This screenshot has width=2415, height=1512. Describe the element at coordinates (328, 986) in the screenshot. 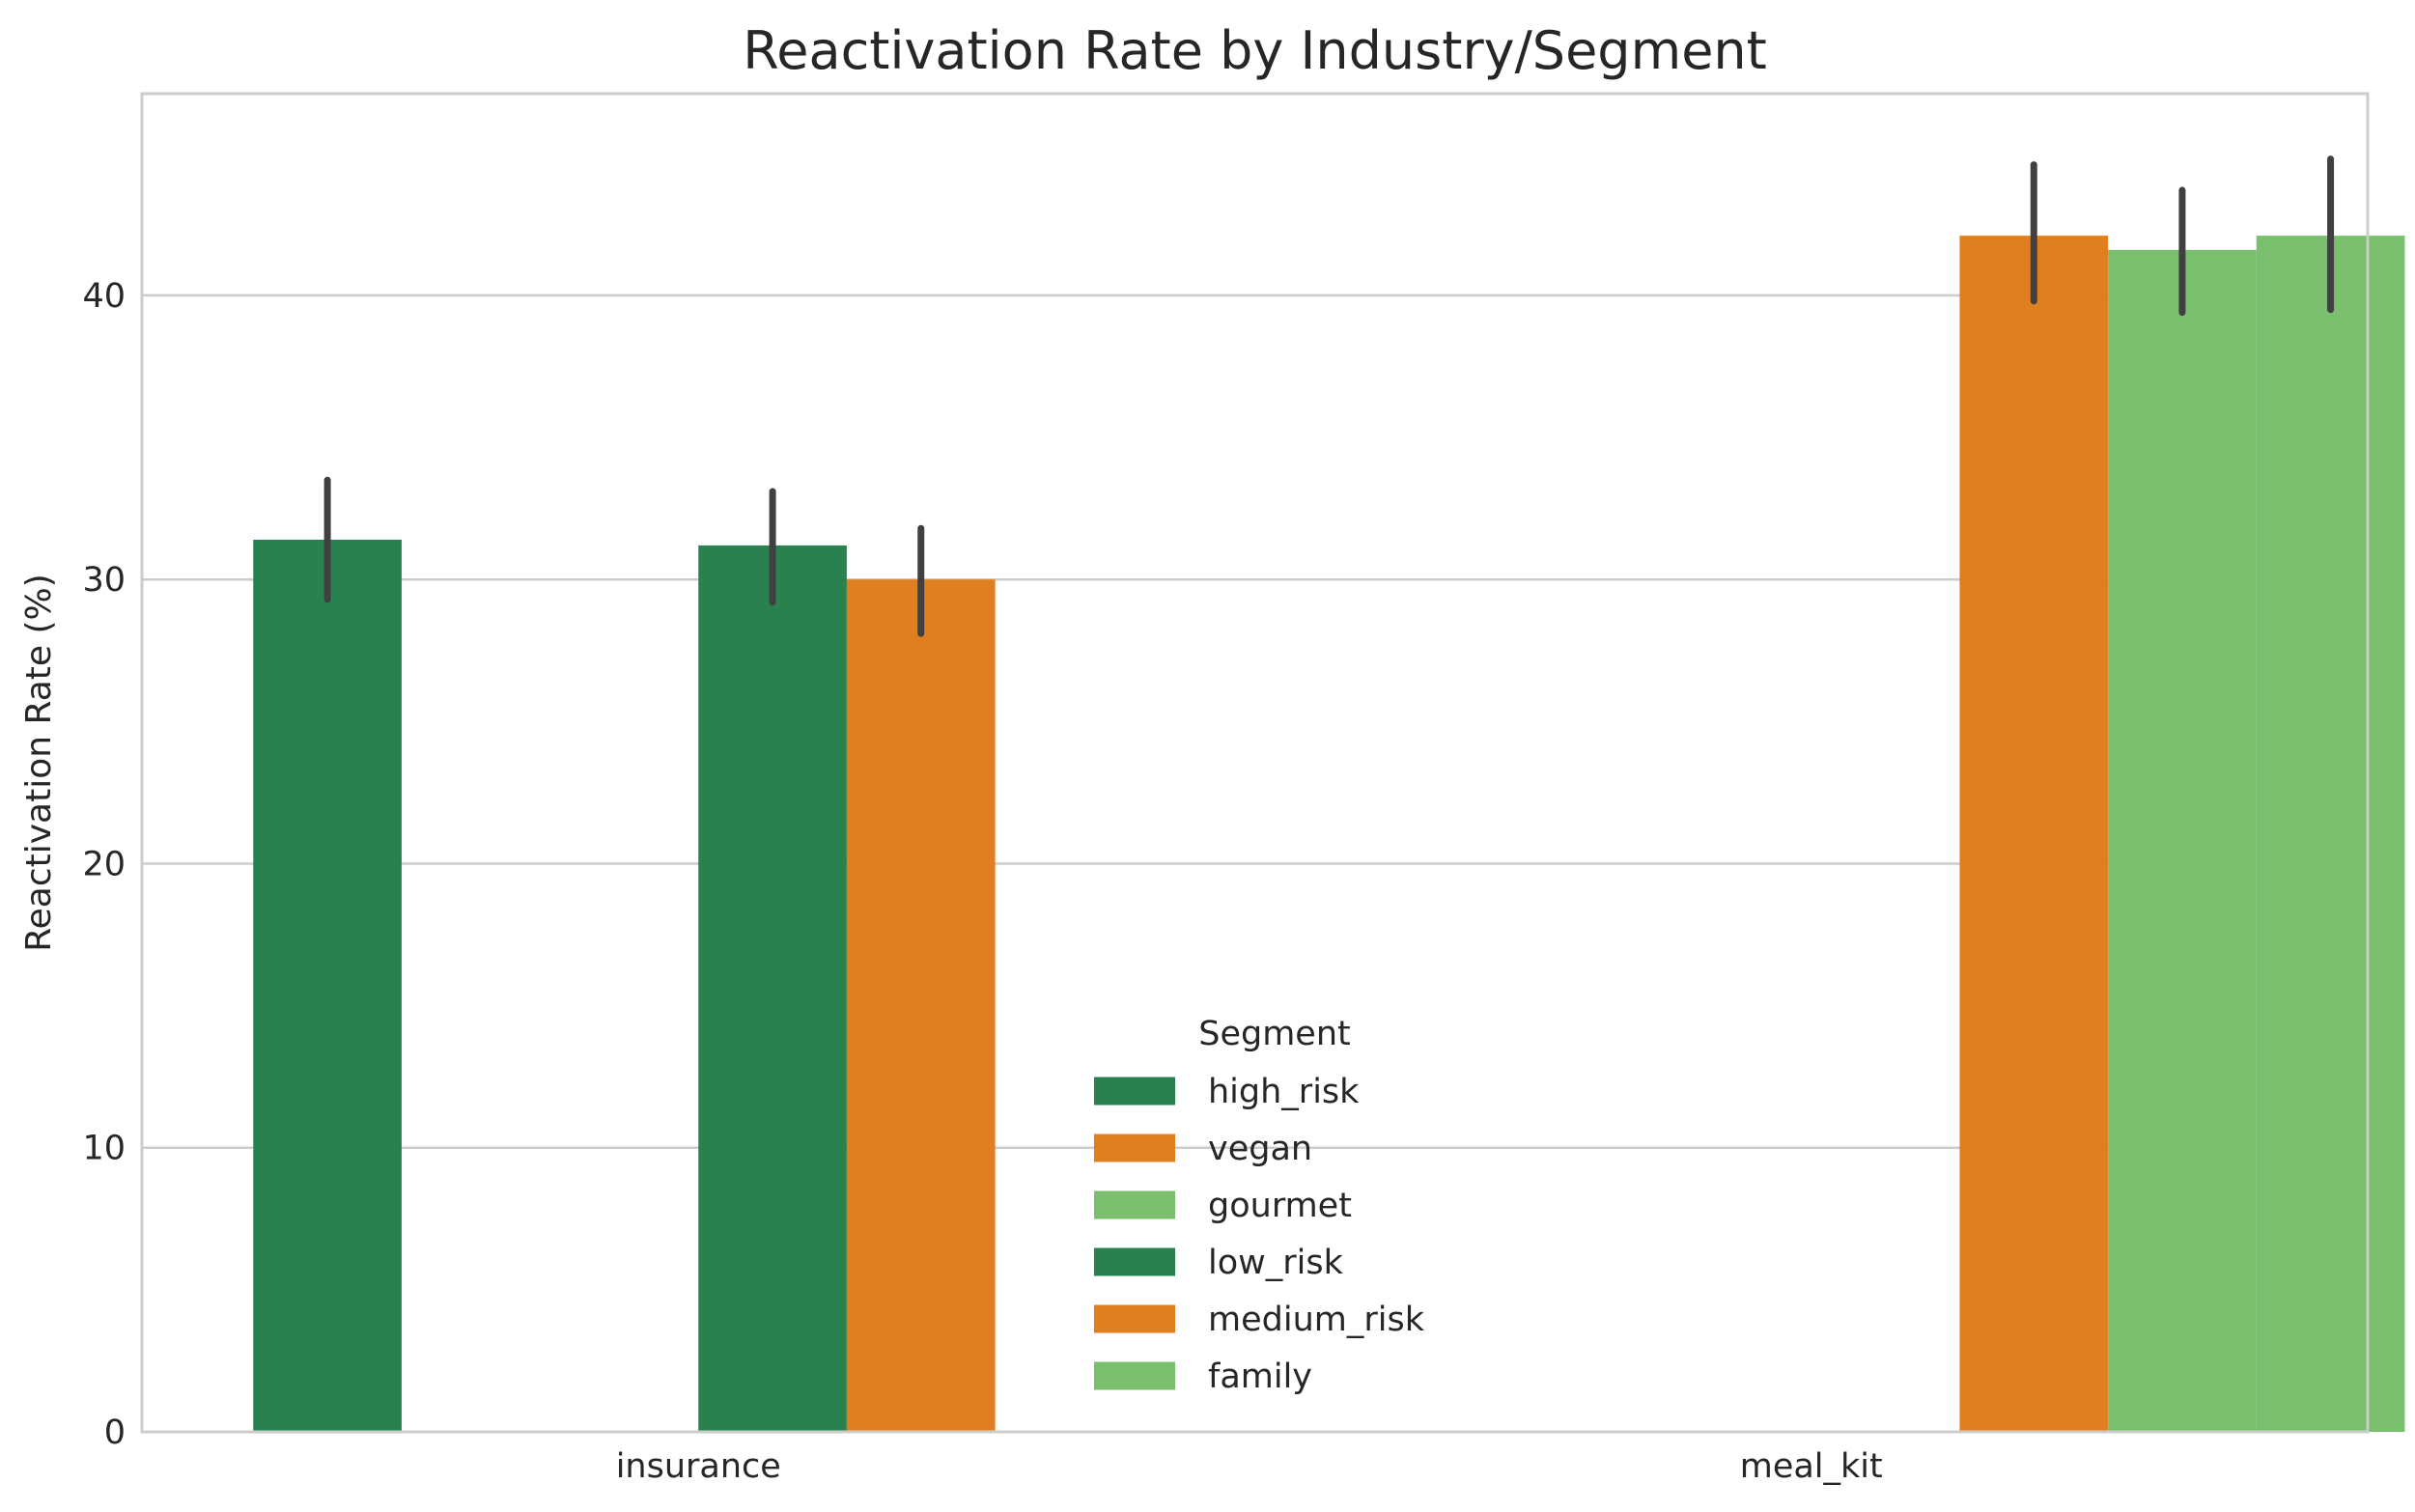

I see `bar-insurance-high_risk` at that location.